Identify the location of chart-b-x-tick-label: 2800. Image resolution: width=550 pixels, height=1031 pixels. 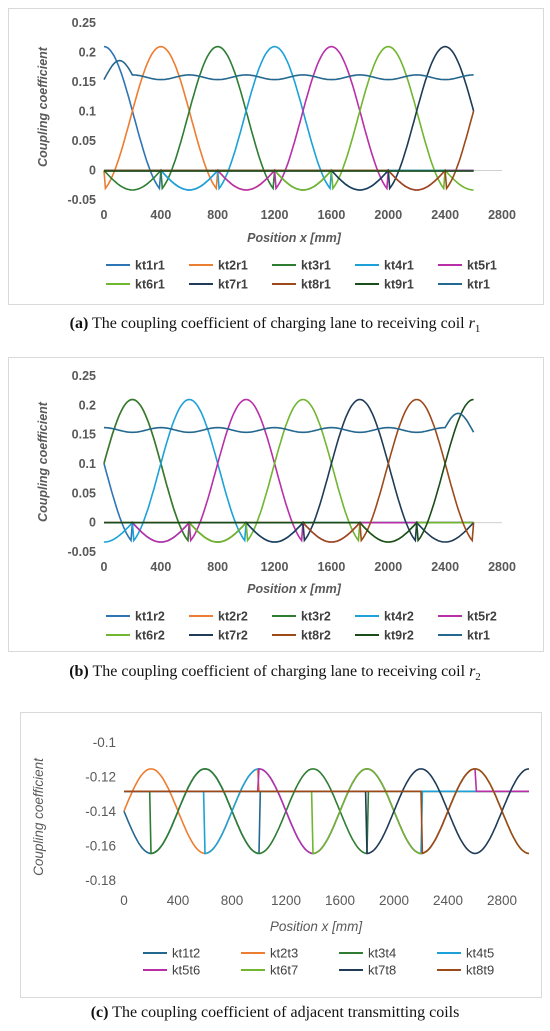
(502, 567).